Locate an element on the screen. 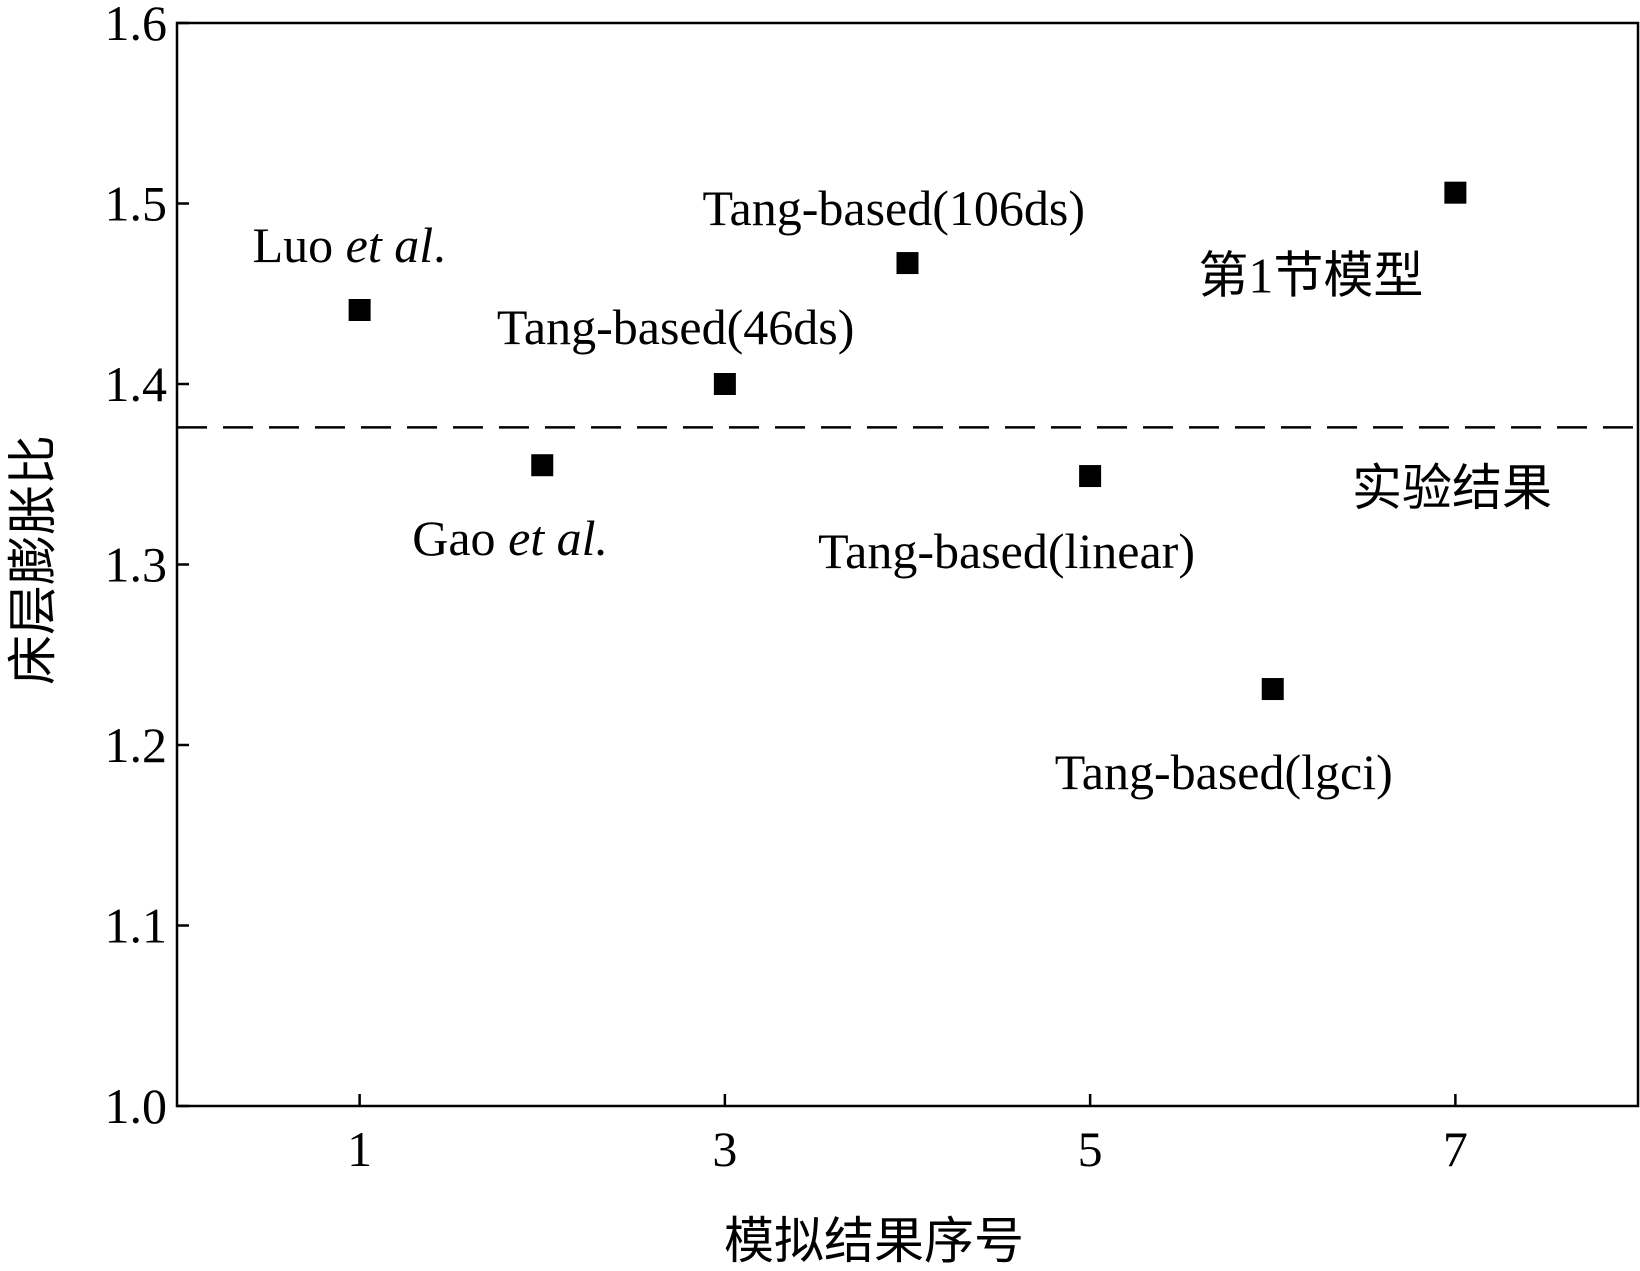 The image size is (1640, 1271). x-axis-ticks: 1 3 5 7 is located at coordinates (907, 1135).